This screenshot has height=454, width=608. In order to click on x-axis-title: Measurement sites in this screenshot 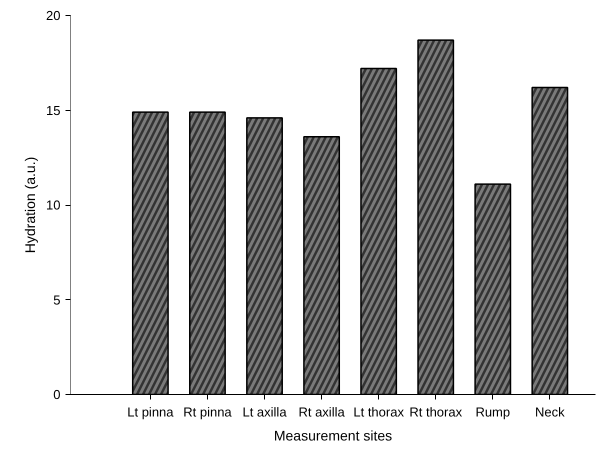, I will do `click(333, 436)`.